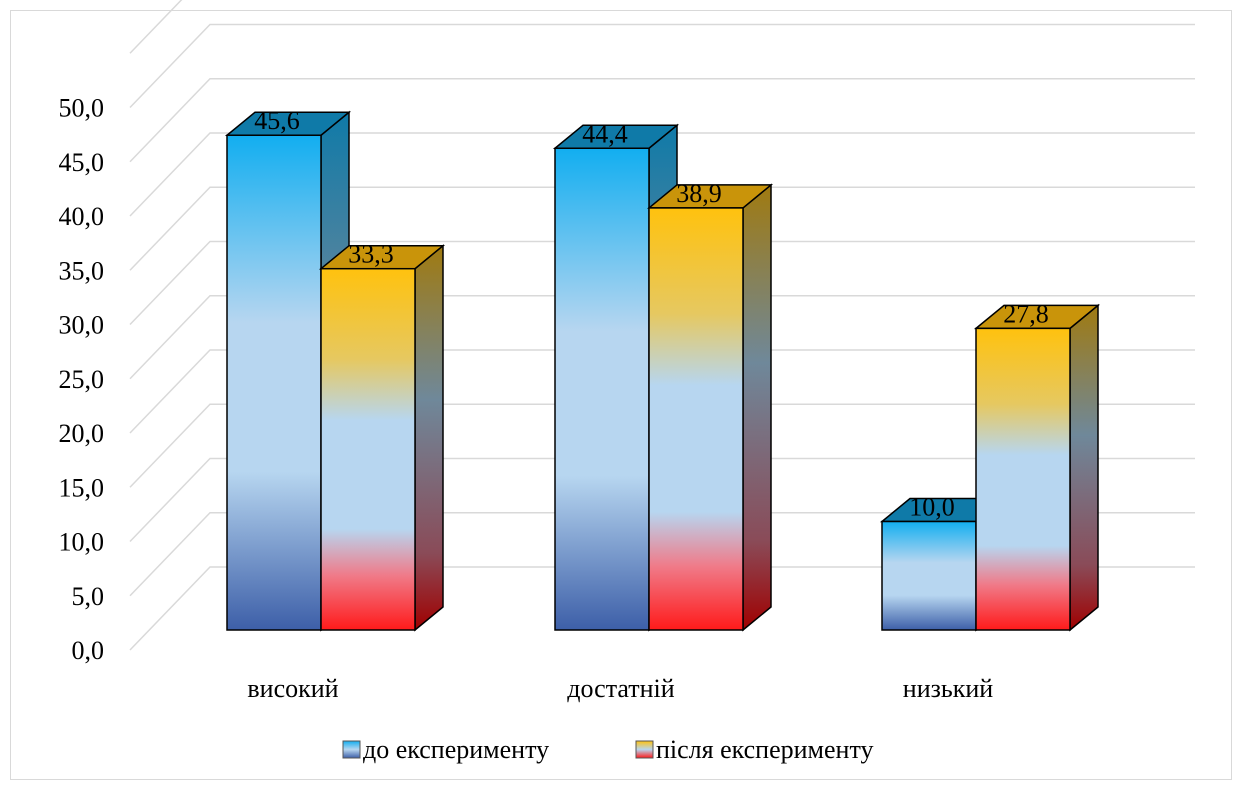 The width and height of the screenshot is (1242, 790). I want to click on y-tick-label: 0,0, so click(88, 650).